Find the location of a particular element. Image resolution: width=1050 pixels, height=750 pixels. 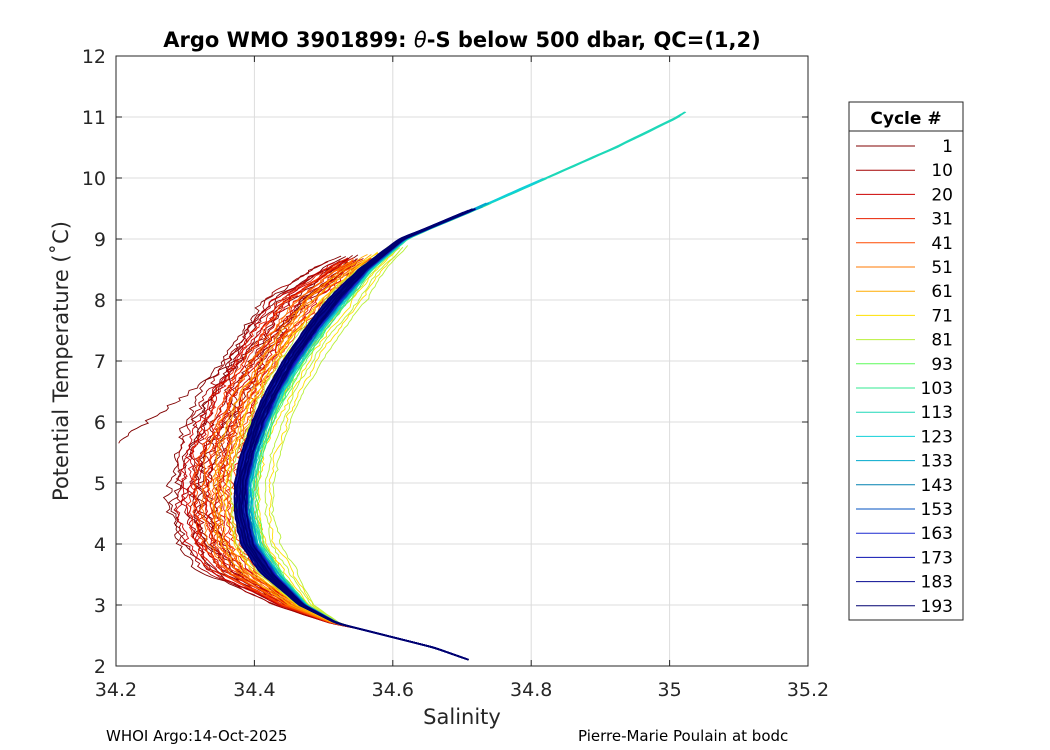

footer-right: Pierre-Marie Poulain at bodc is located at coordinates (683, 736).